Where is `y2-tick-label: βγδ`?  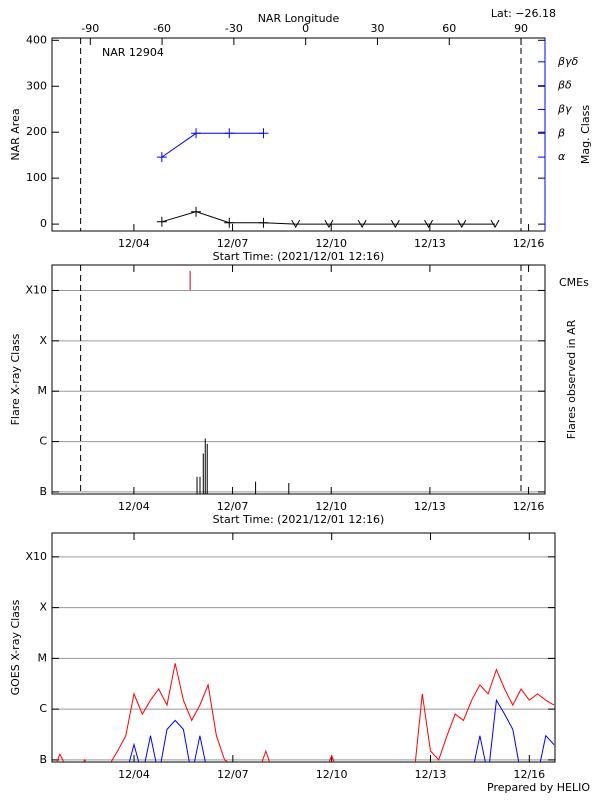 y2-tick-label: βγδ is located at coordinates (568, 61).